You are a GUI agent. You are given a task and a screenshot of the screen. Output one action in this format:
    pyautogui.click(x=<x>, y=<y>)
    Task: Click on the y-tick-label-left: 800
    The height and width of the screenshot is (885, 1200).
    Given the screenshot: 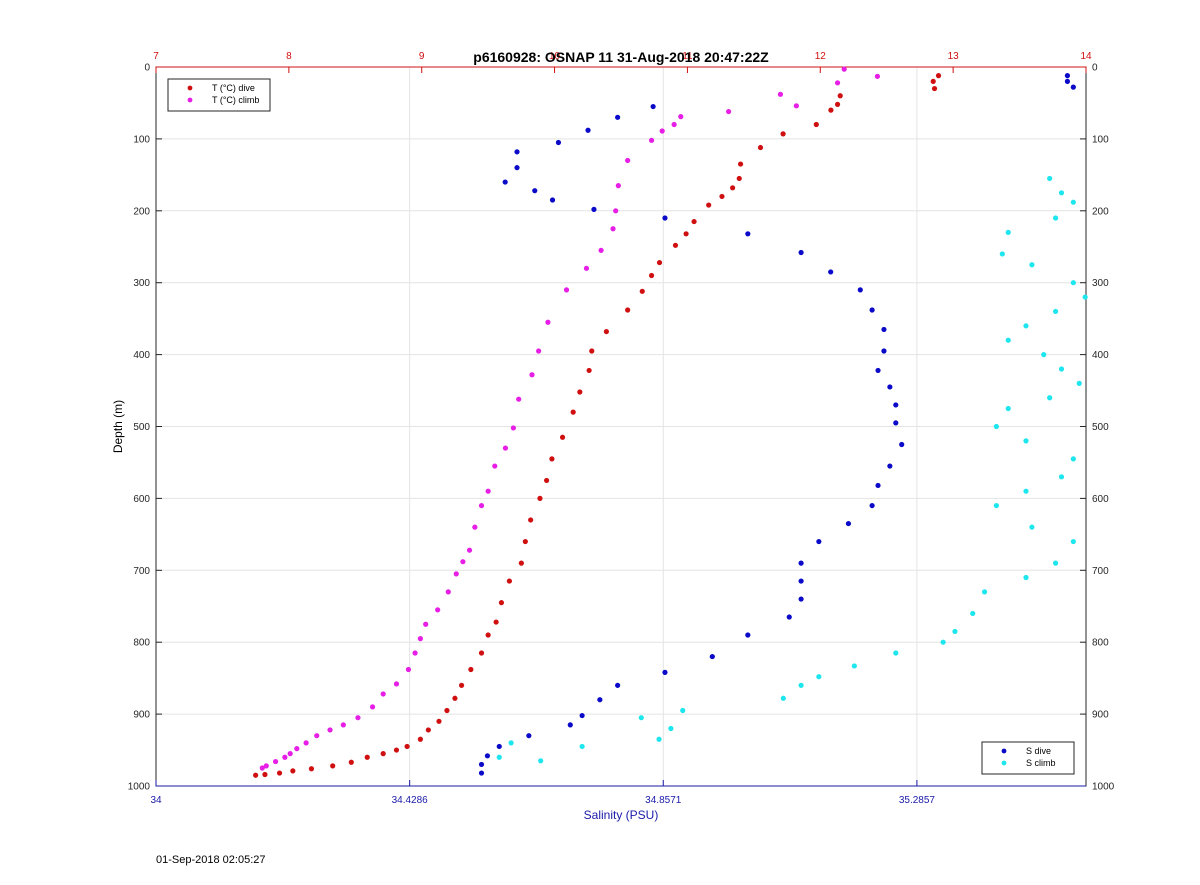 What is the action you would take?
    pyautogui.click(x=141, y=643)
    